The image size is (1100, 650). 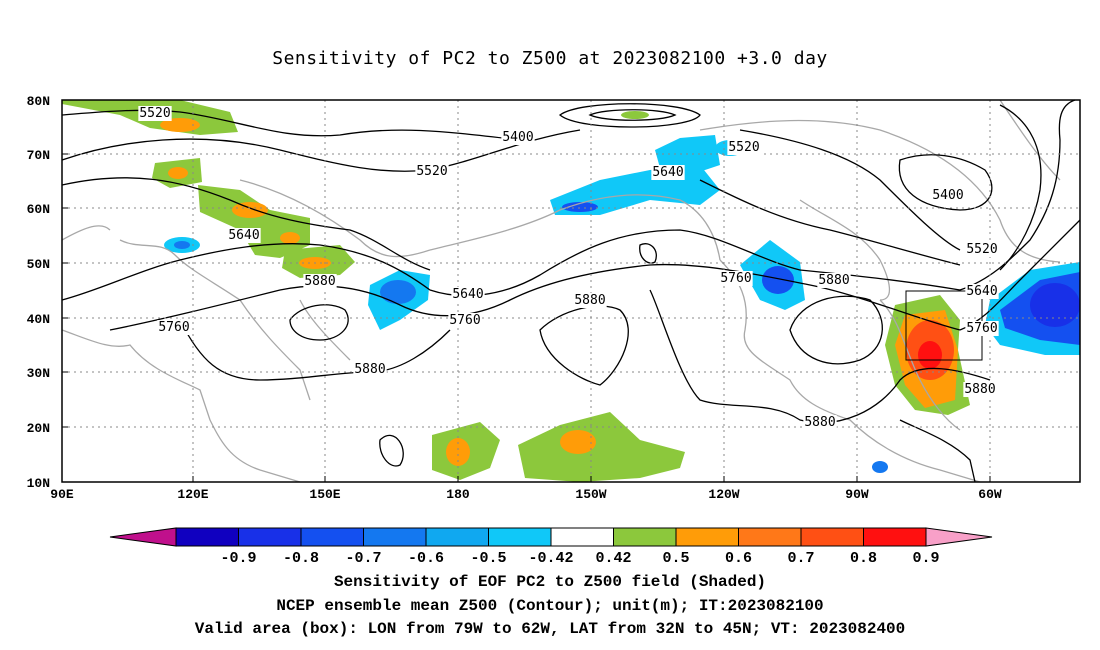 I want to click on lat-label: 60N, so click(x=38, y=209).